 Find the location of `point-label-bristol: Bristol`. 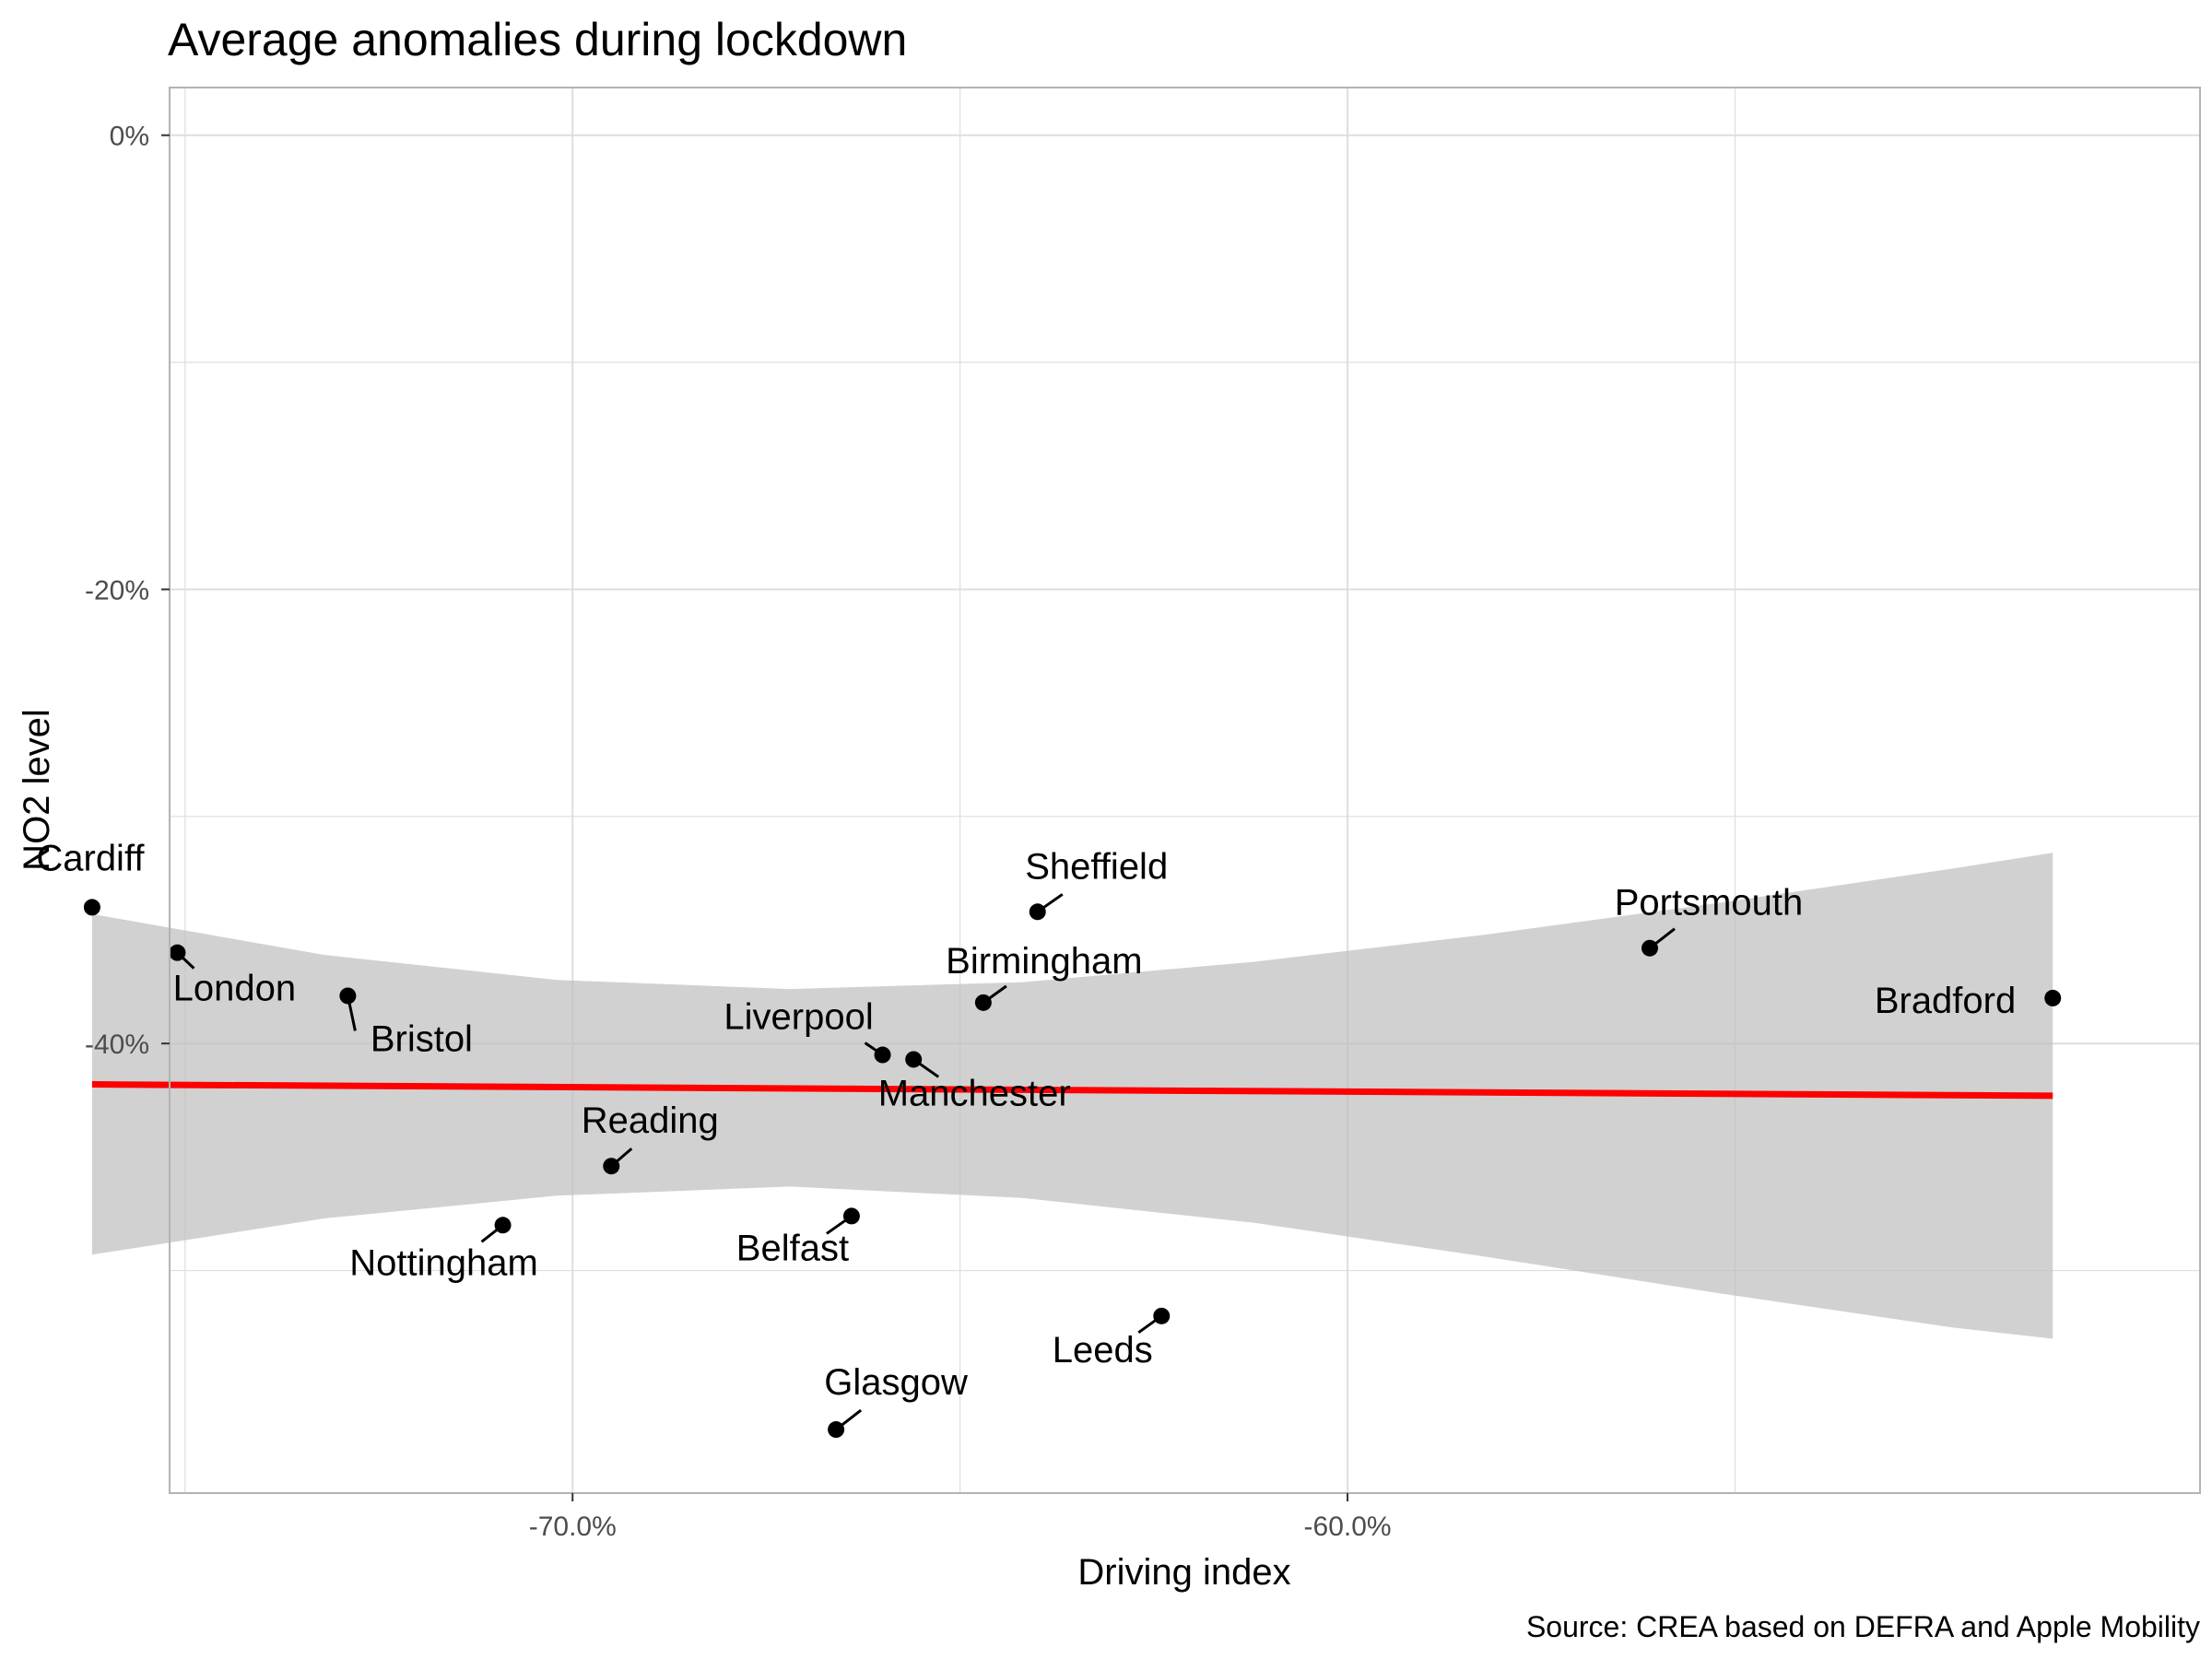

point-label-bristol: Bristol is located at coordinates (422, 1038).